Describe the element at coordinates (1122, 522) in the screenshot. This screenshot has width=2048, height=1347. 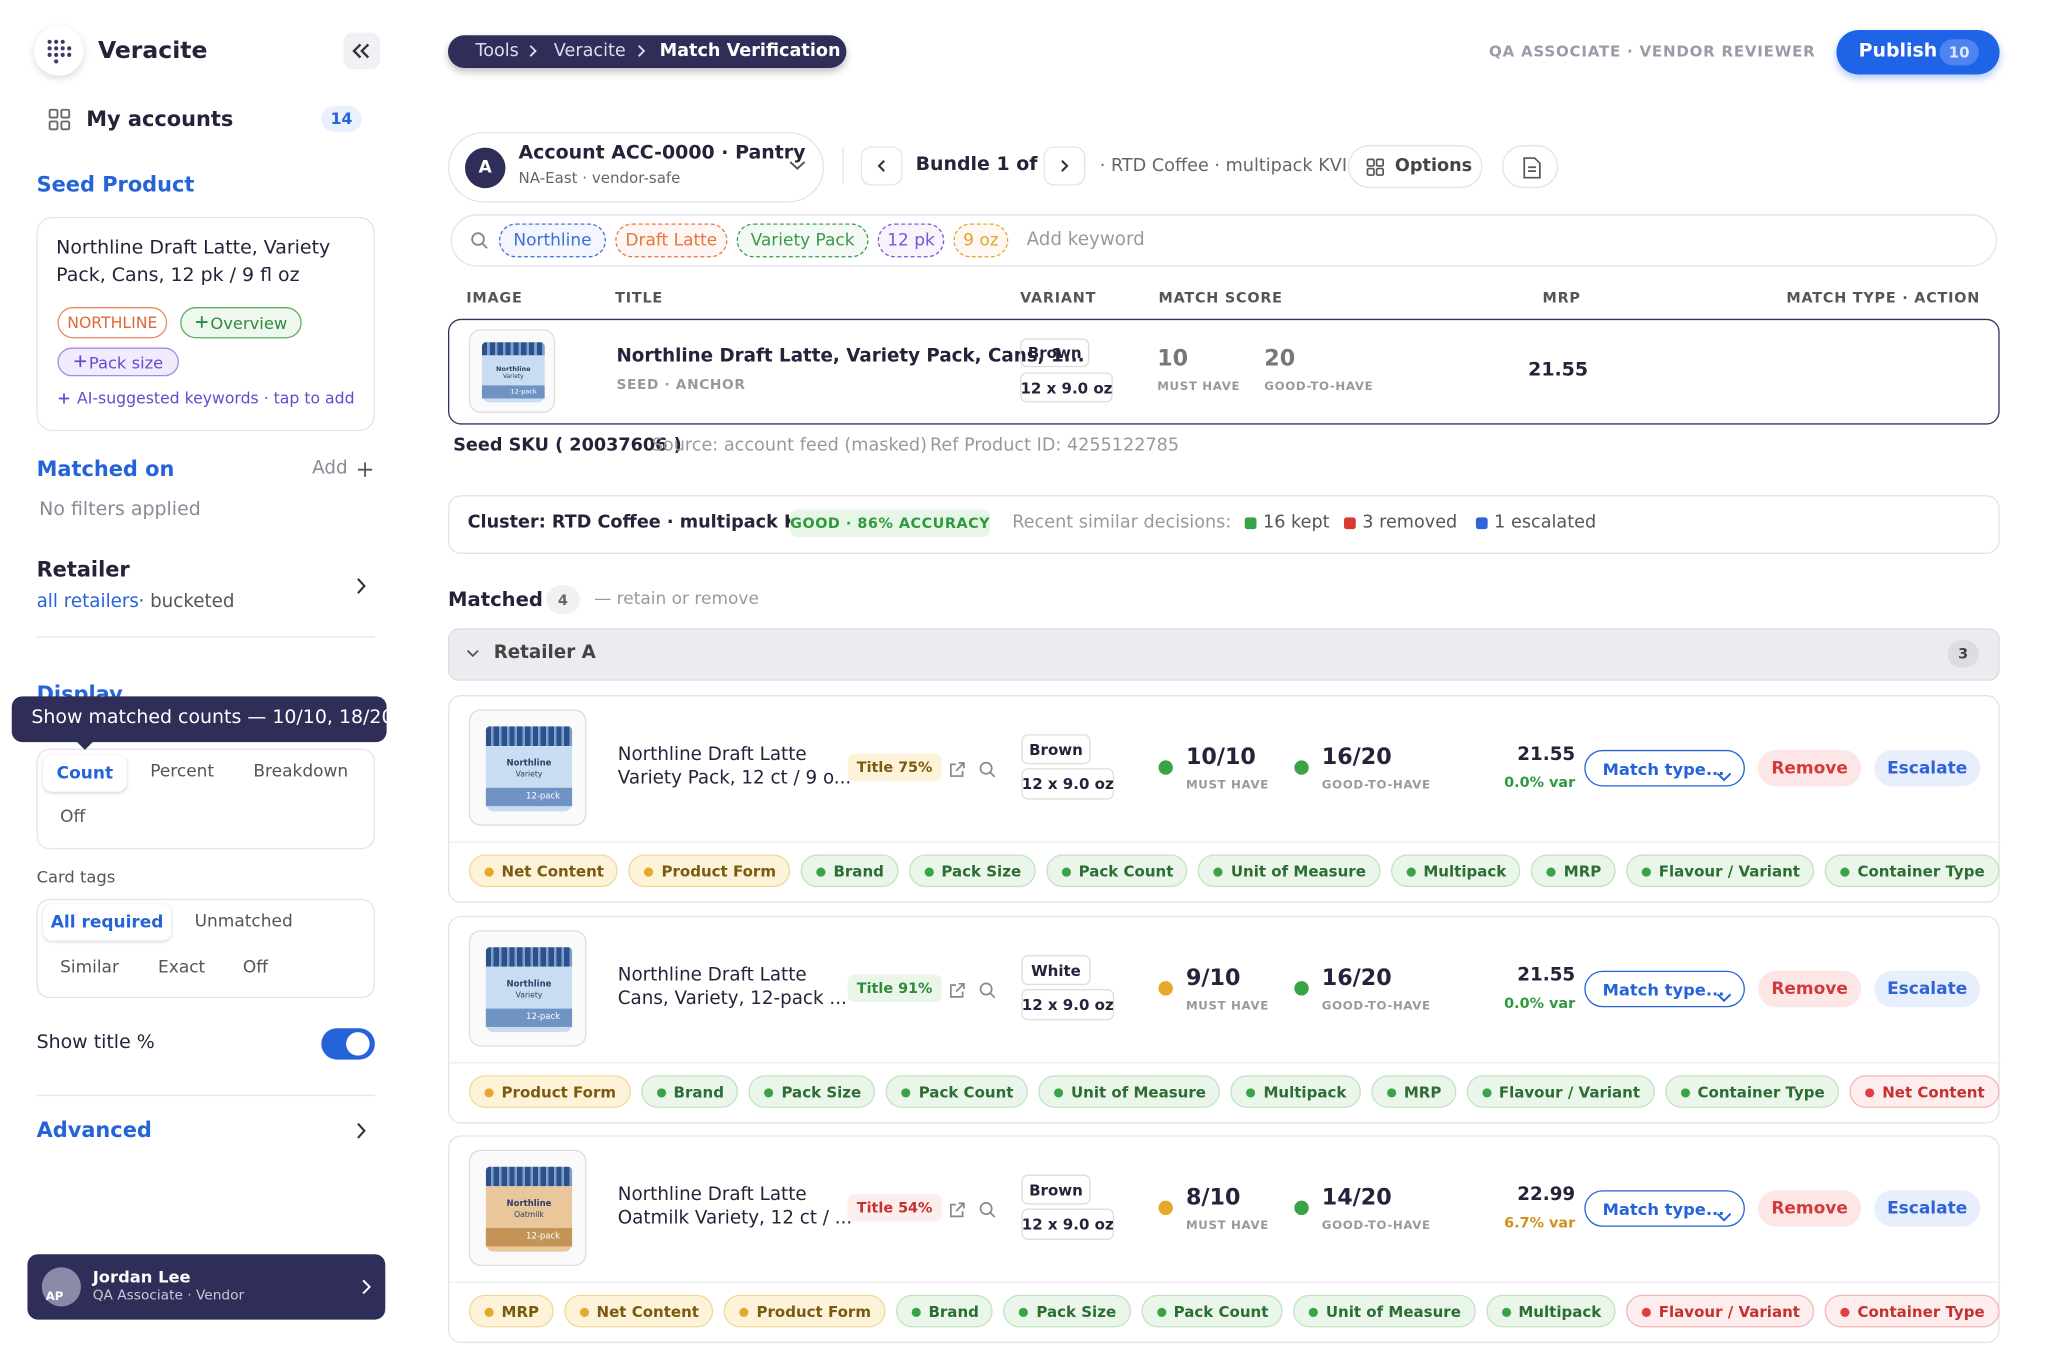
I see `cluster-label: Recent similar decisions:` at that location.